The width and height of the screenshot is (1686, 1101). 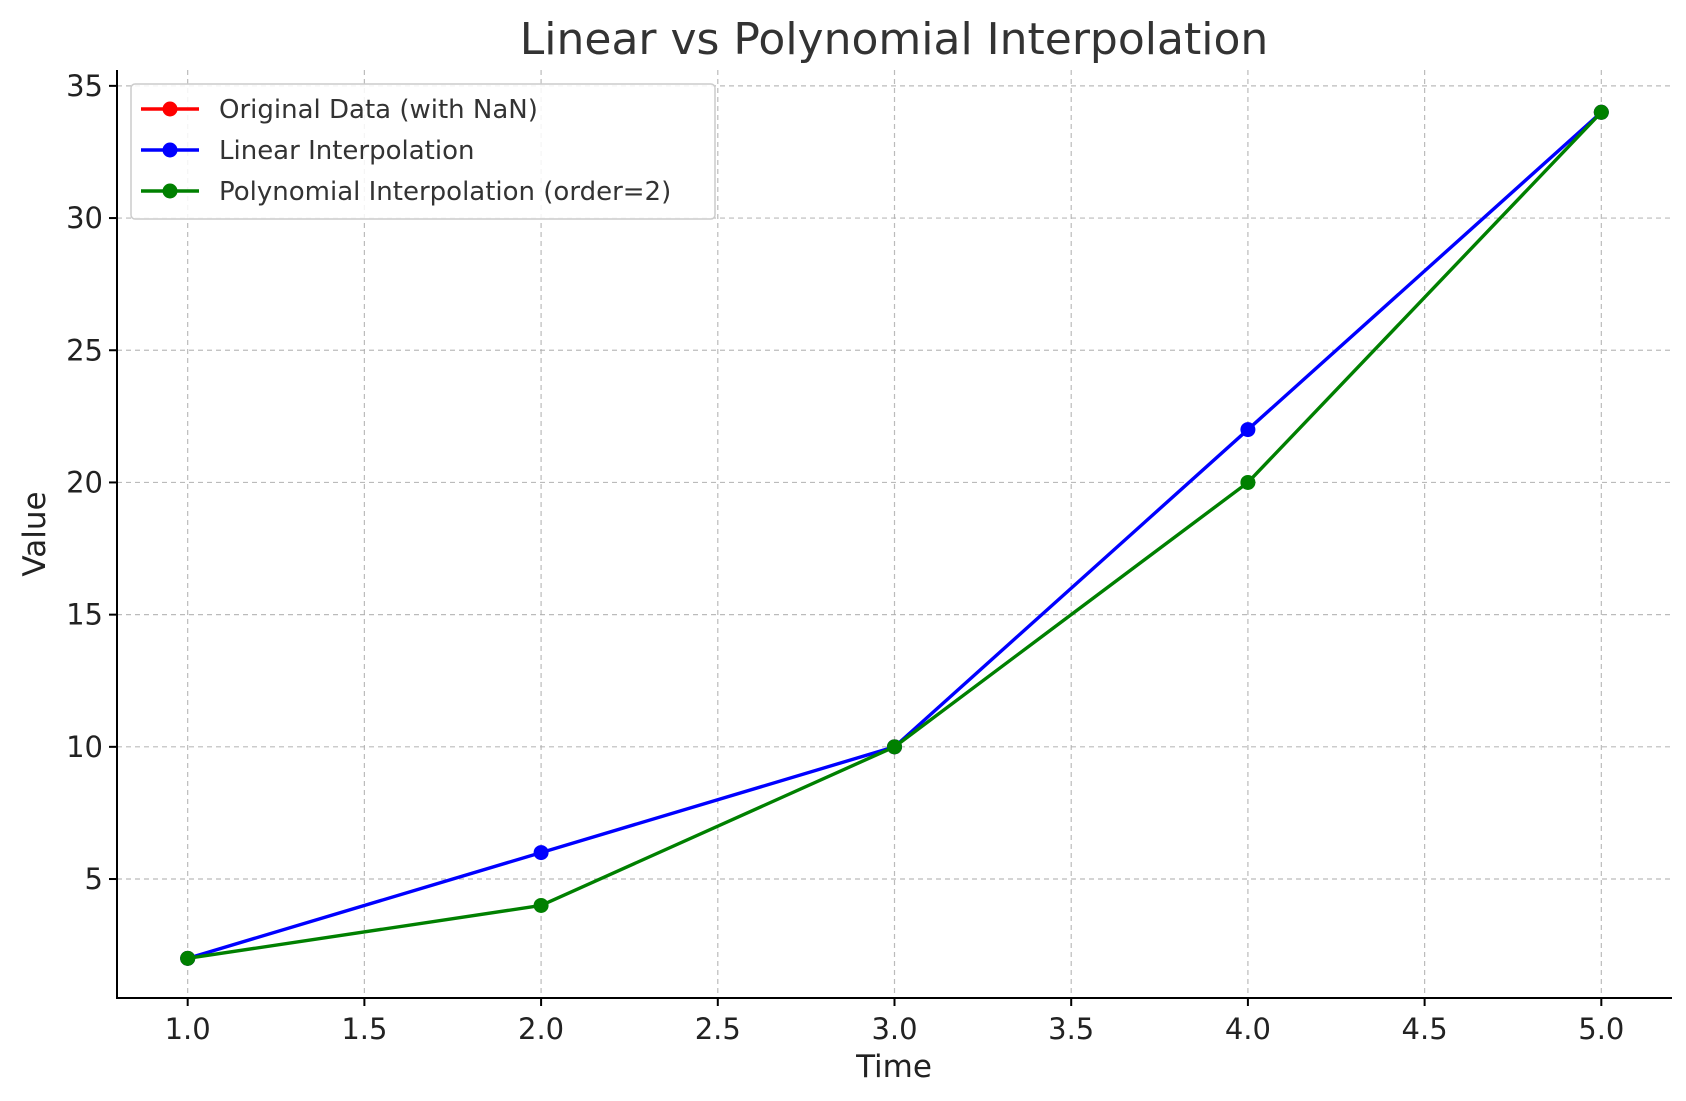 I want to click on chart-title: Linear vs Polynomial Interpolation, so click(x=894, y=39).